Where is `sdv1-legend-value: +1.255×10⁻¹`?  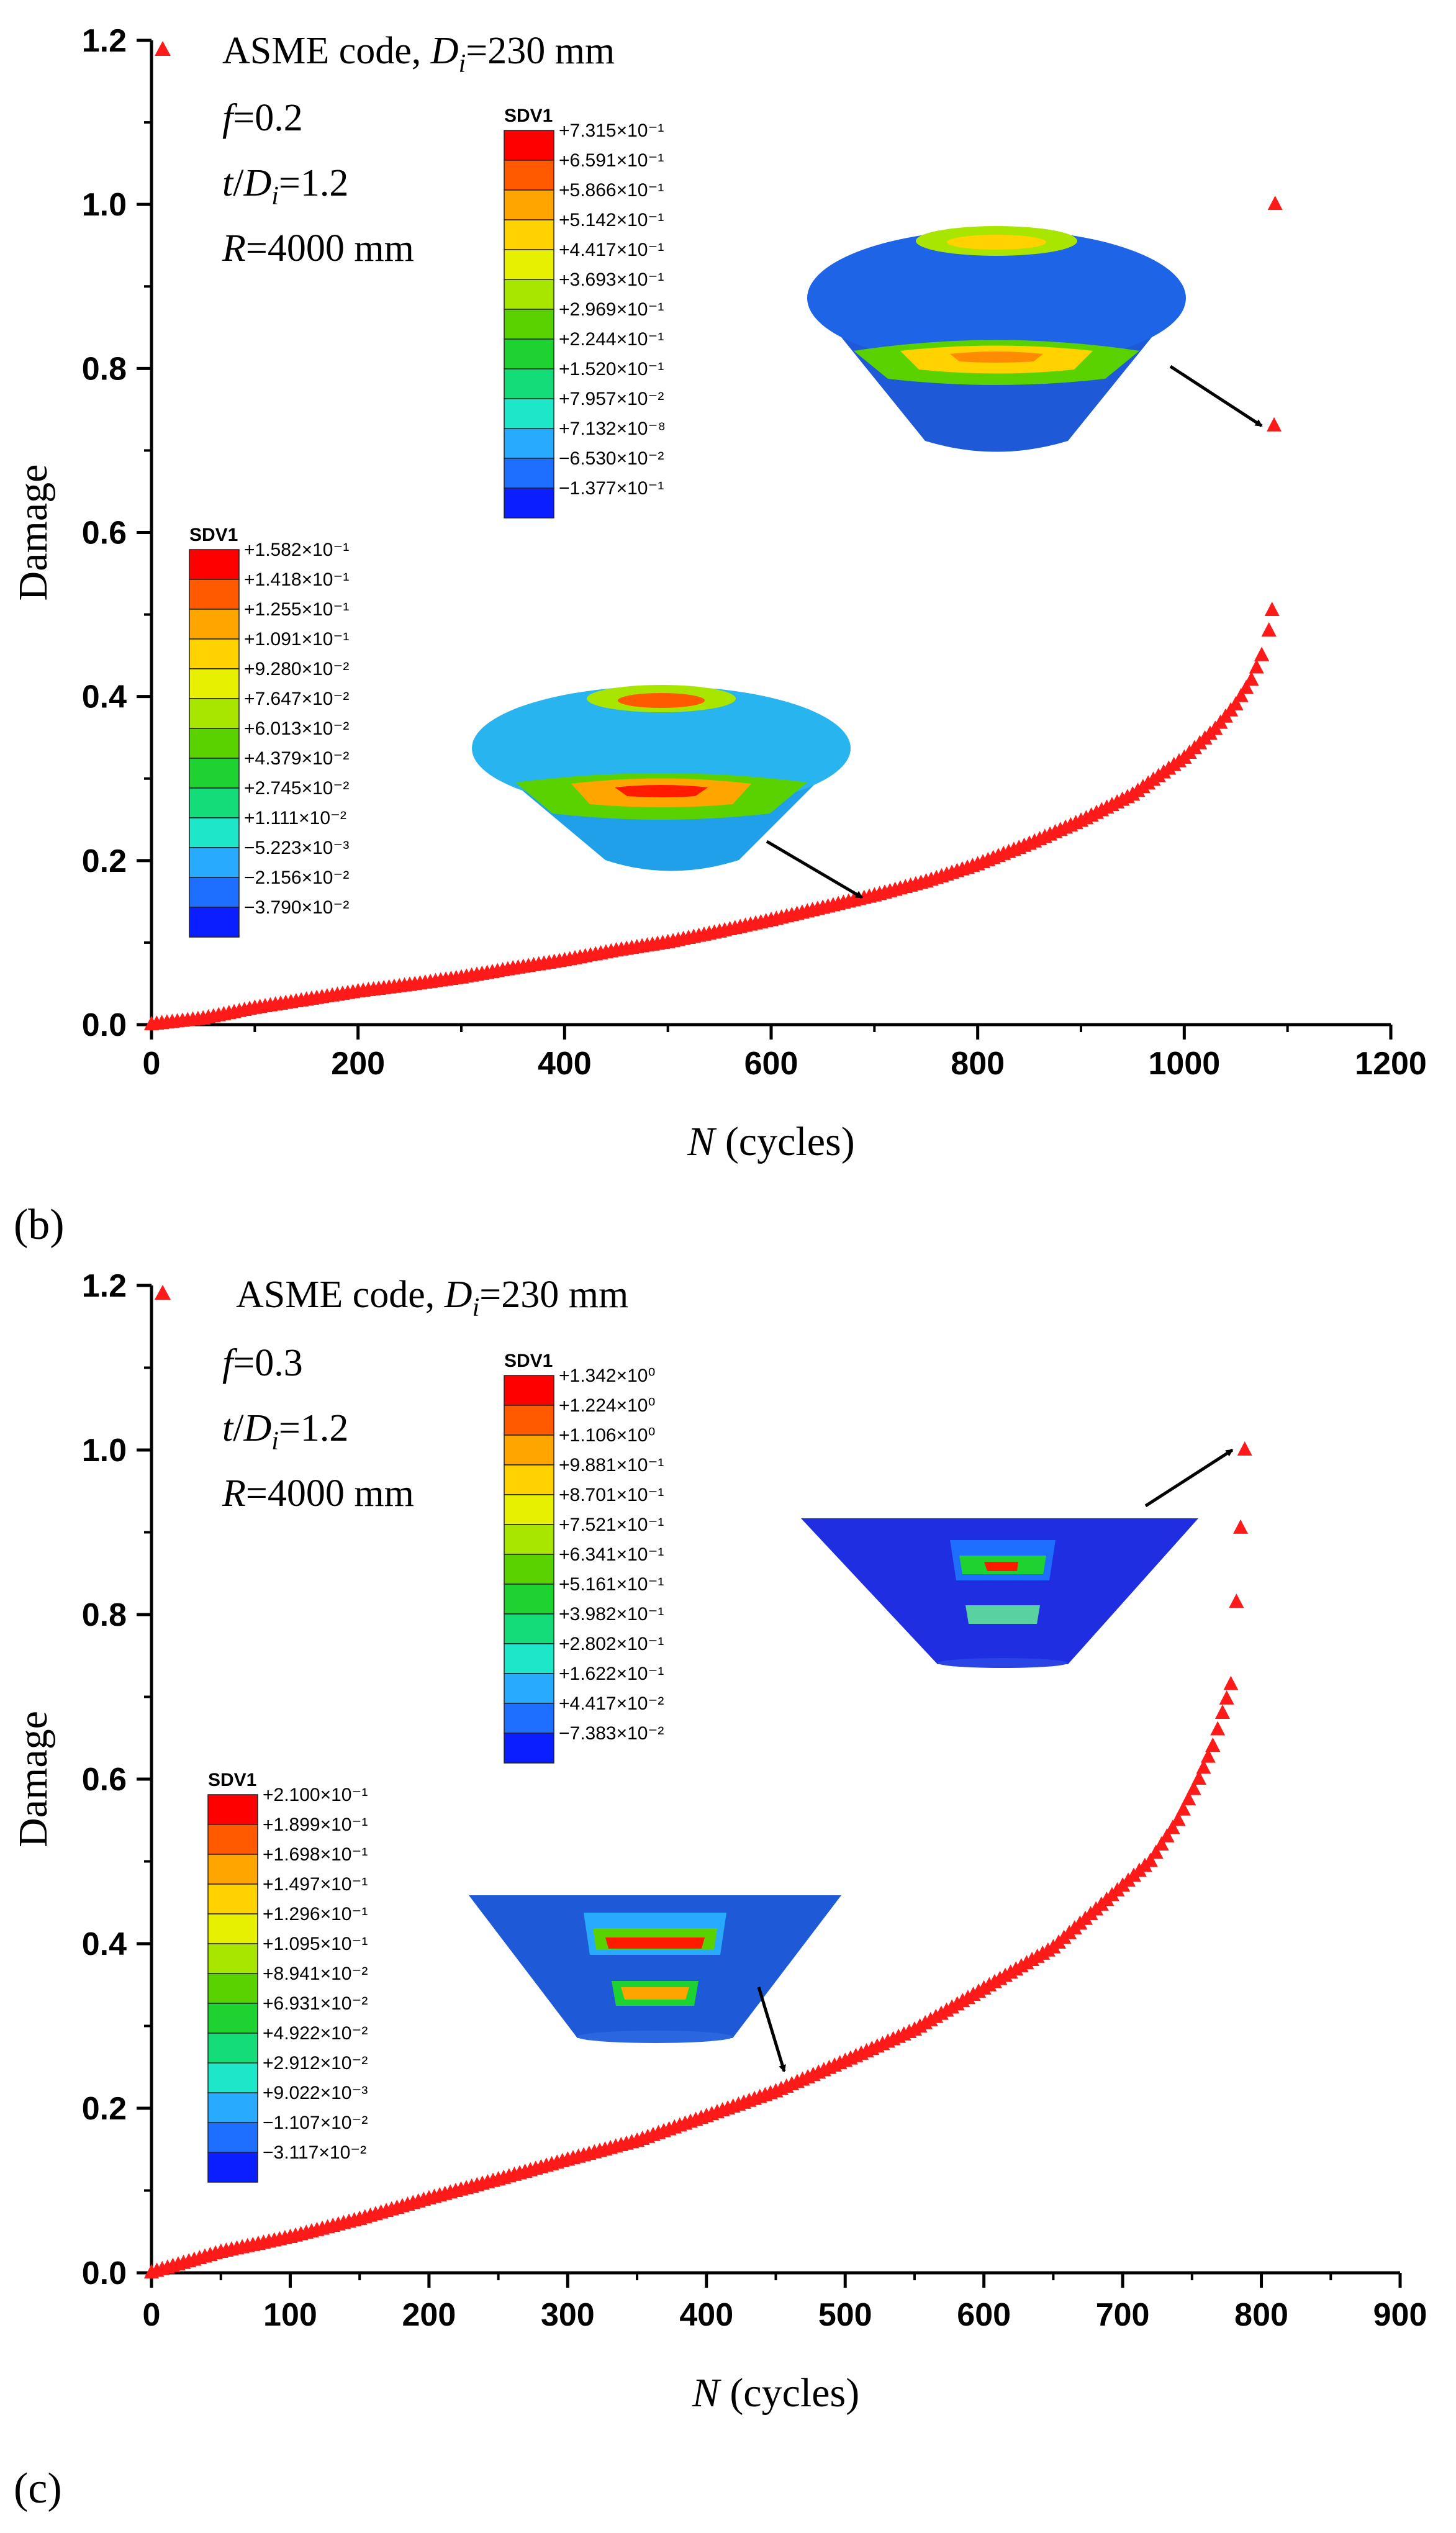
sdv1-legend-value: +1.255×10⁻¹ is located at coordinates (296, 609).